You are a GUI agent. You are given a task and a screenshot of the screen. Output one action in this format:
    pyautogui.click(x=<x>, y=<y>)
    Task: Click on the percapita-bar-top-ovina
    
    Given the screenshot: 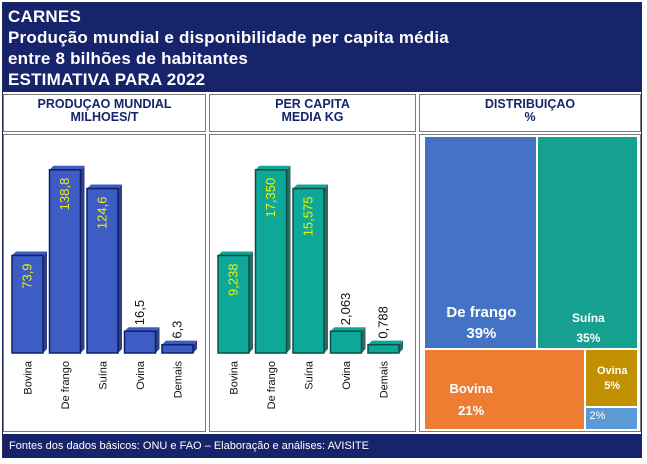 What is the action you would take?
    pyautogui.click(x=348, y=329)
    